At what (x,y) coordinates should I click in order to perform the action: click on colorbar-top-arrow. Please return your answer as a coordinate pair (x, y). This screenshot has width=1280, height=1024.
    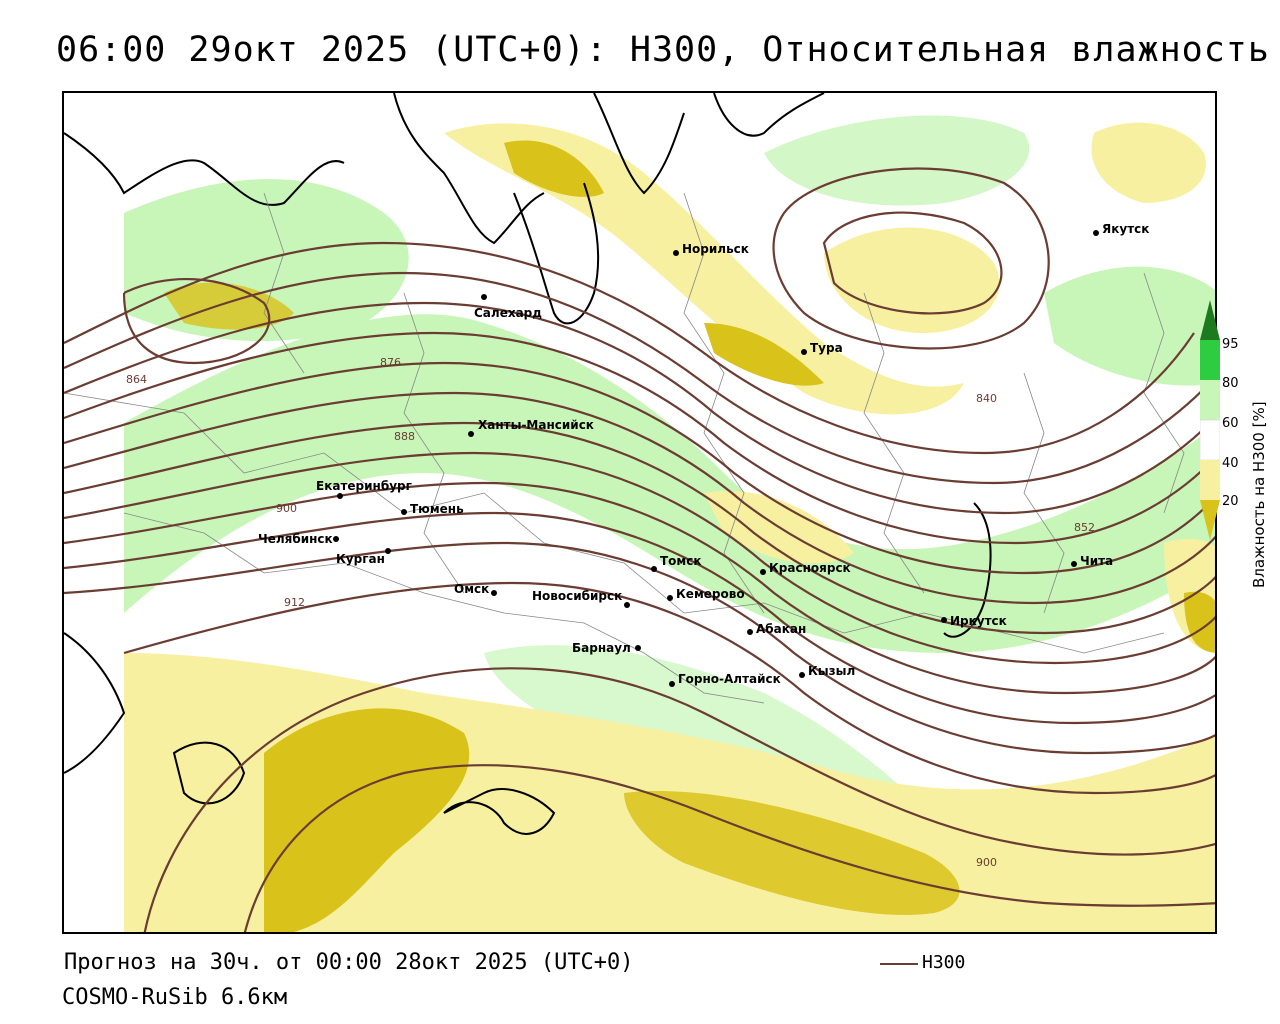
    Looking at the image, I should click on (1210, 320).